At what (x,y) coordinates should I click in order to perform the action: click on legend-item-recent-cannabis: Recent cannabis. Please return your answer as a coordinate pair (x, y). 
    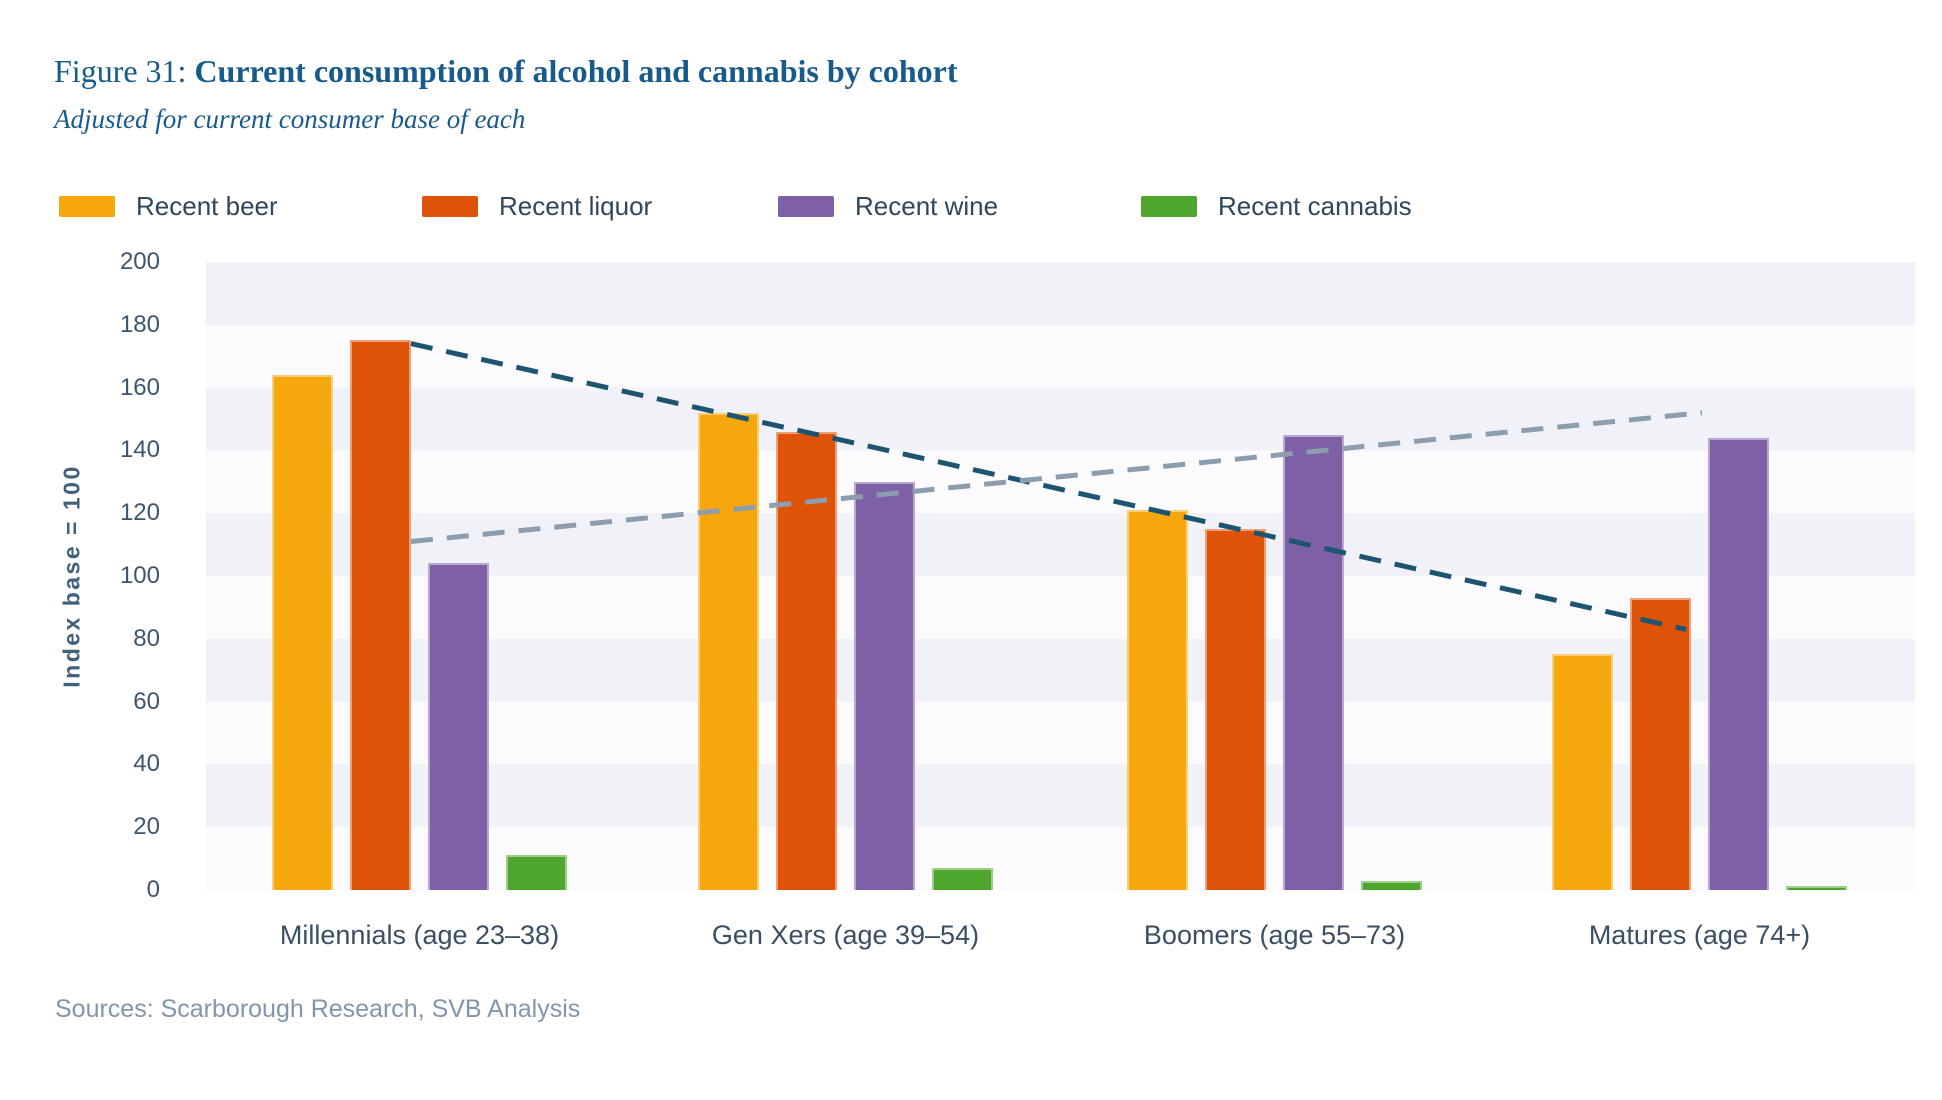
    Looking at the image, I should click on (1276, 205).